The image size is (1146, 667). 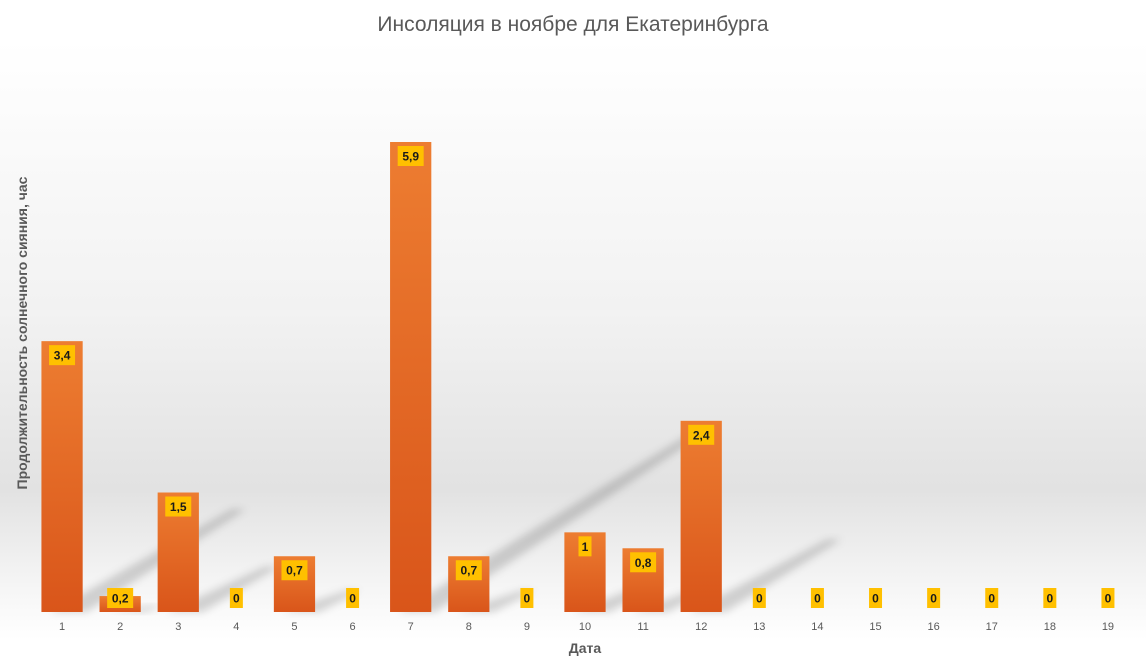 I want to click on data-label: 1, so click(x=585, y=547).